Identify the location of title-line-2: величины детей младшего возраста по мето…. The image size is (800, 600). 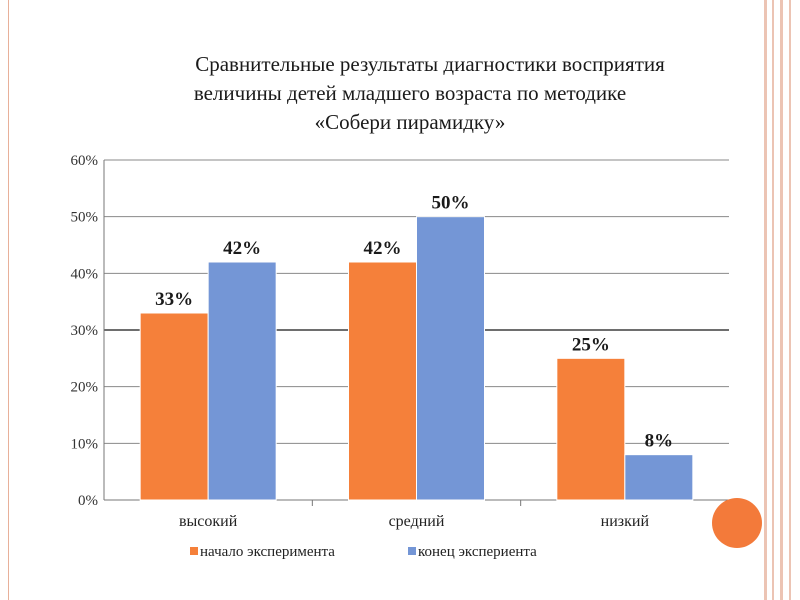
(410, 93).